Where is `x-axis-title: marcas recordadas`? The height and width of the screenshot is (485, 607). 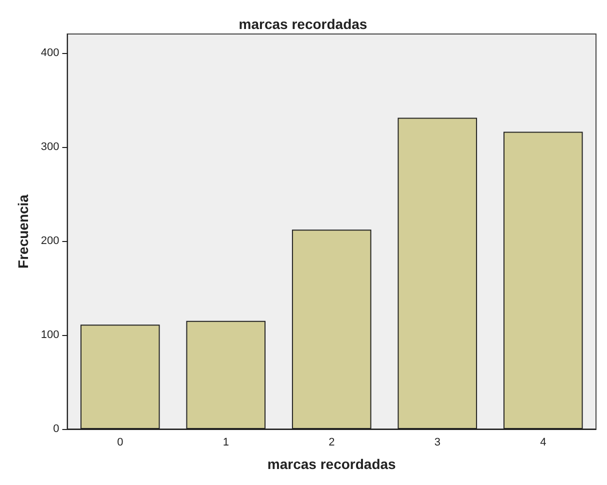 x-axis-title: marcas recordadas is located at coordinates (331, 464).